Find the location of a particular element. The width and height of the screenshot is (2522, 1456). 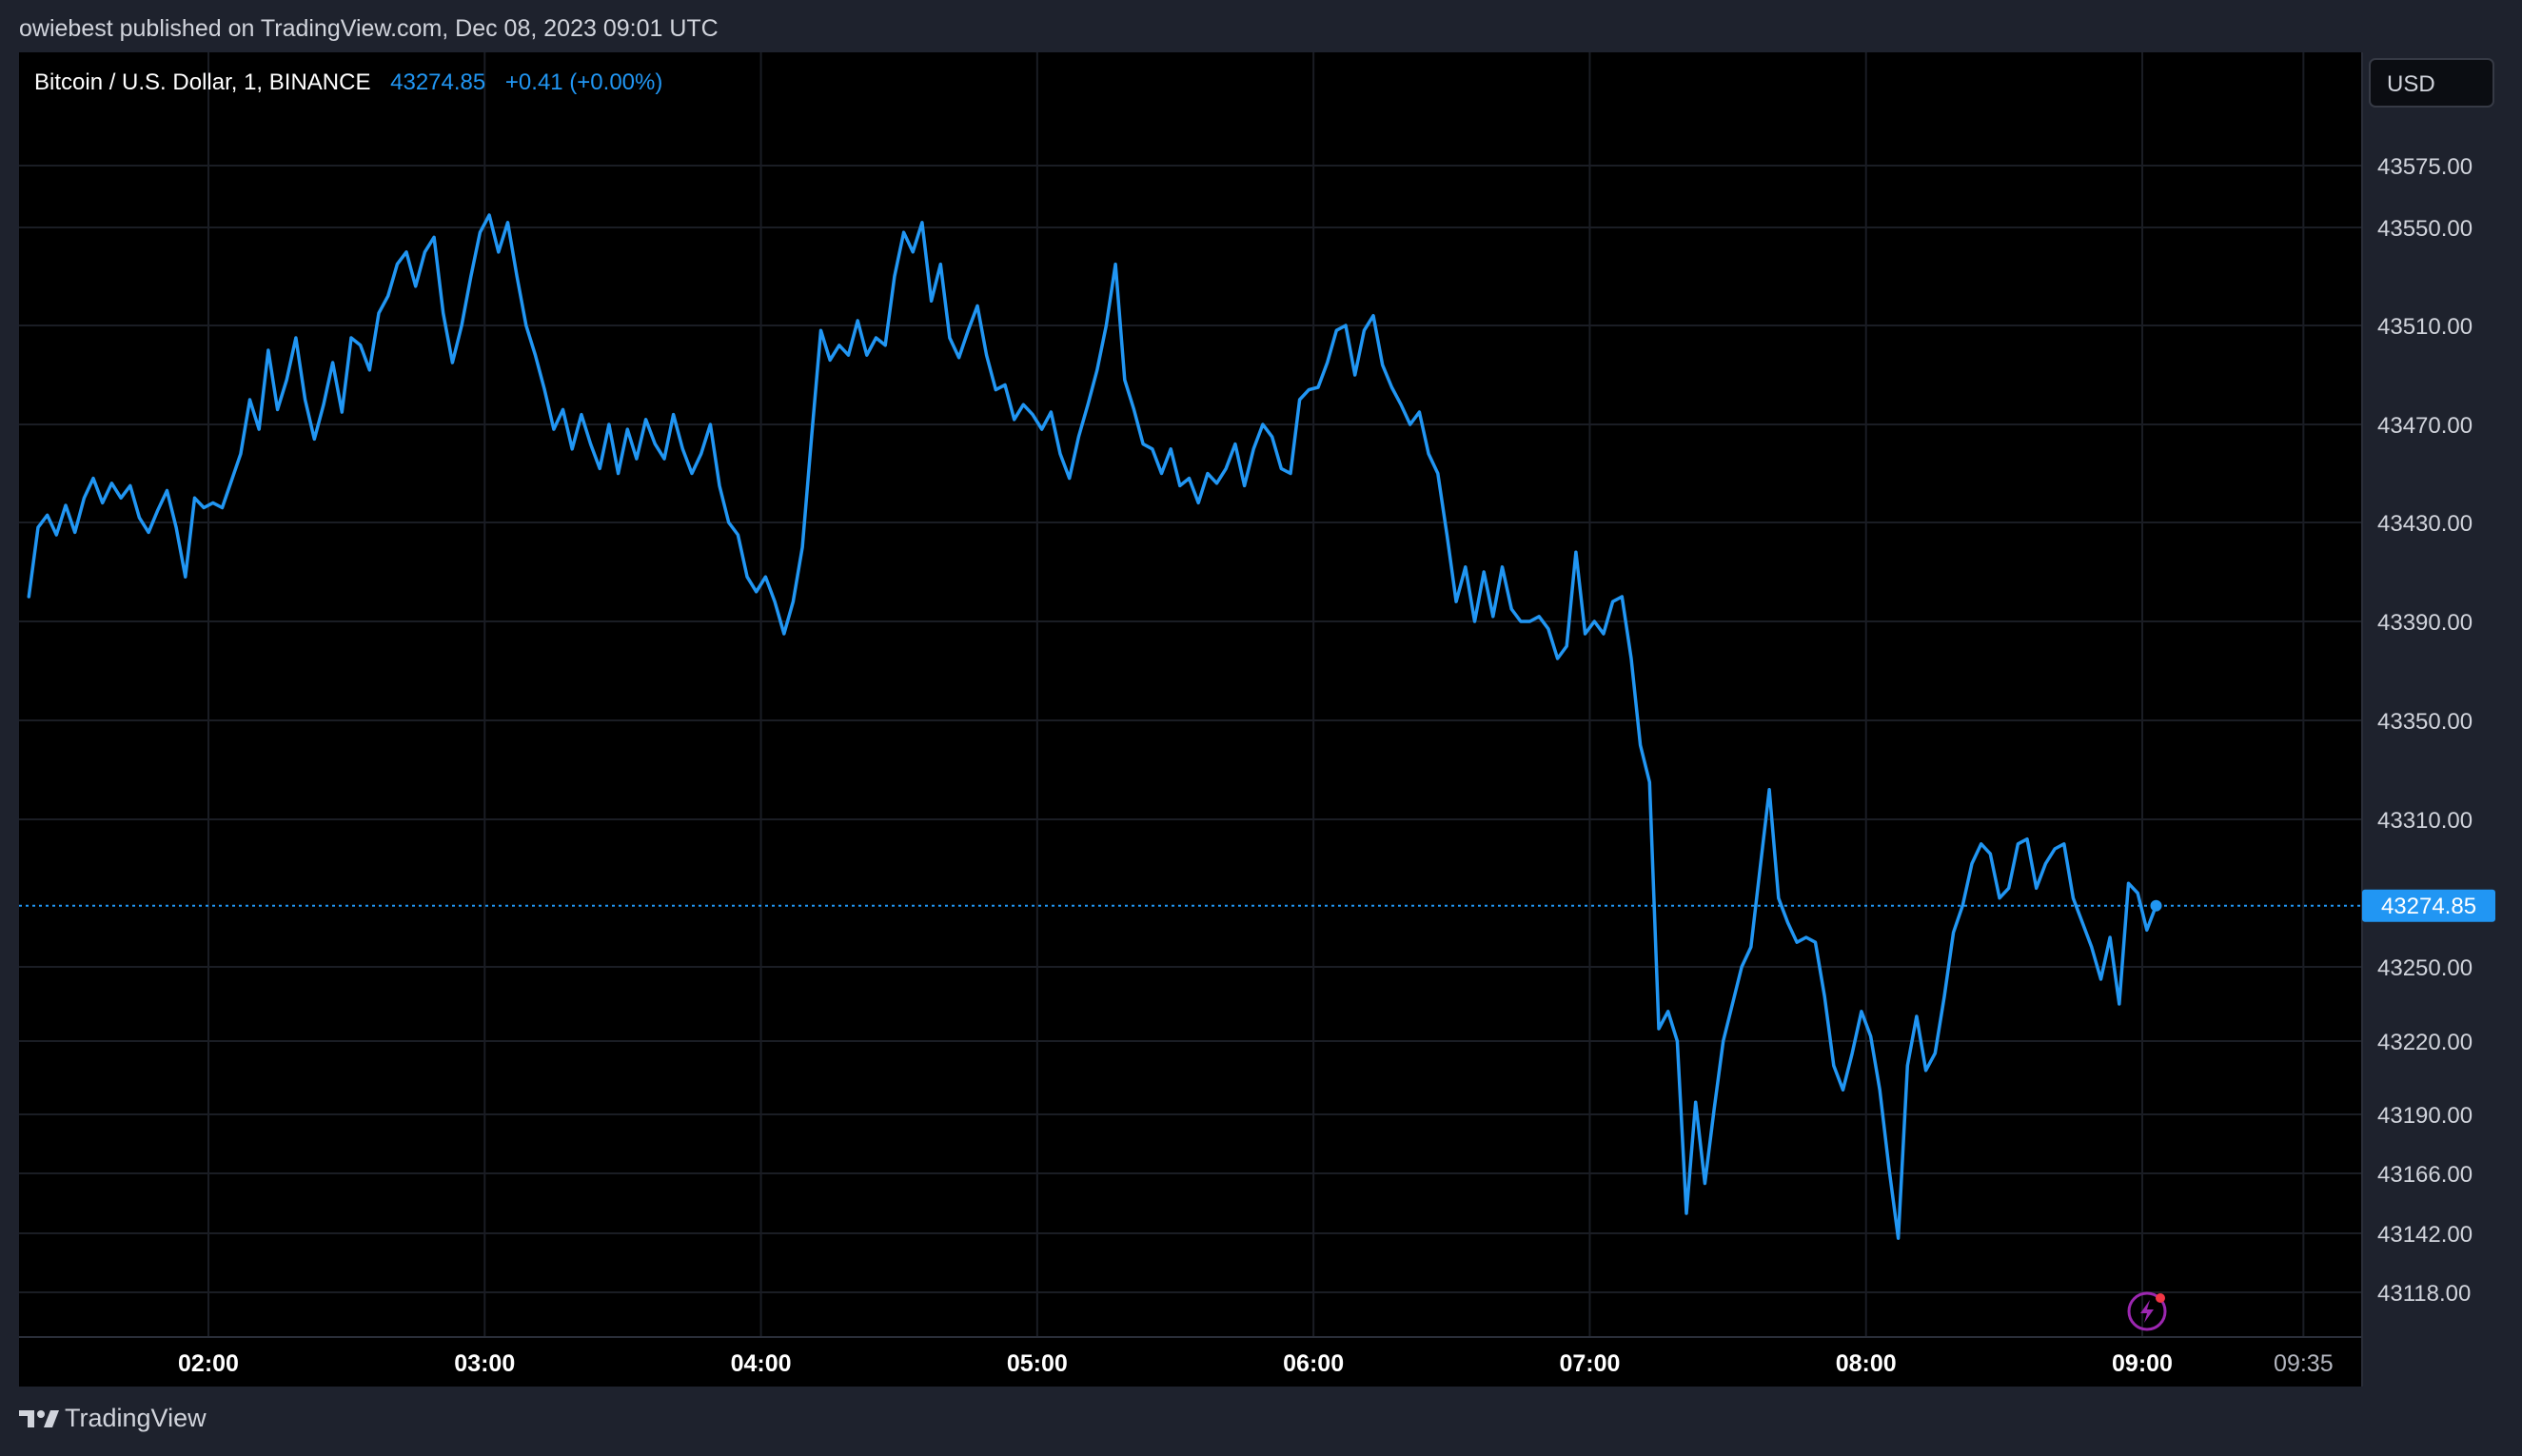

last-price-label-text: 43274.85 is located at coordinates (2428, 906).